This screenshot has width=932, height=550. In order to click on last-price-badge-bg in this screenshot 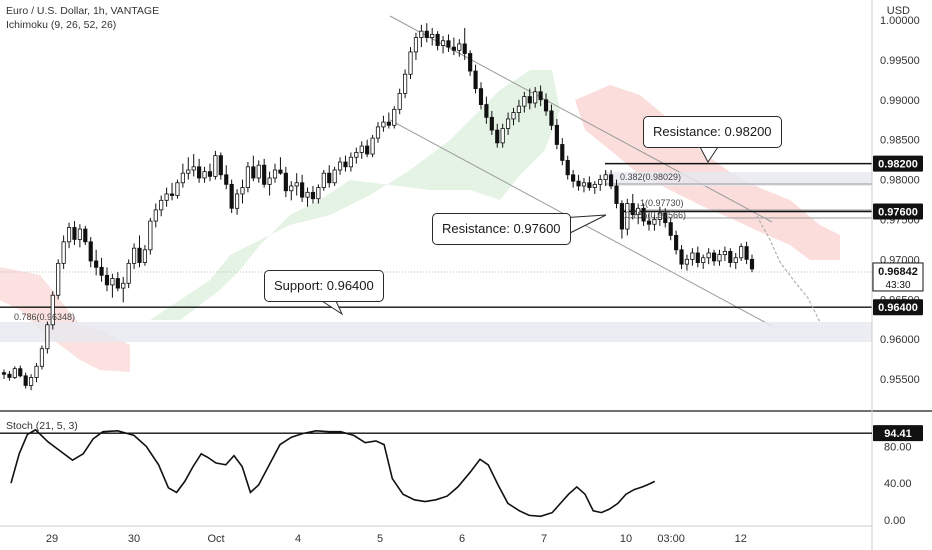, I will do `click(898, 277)`.